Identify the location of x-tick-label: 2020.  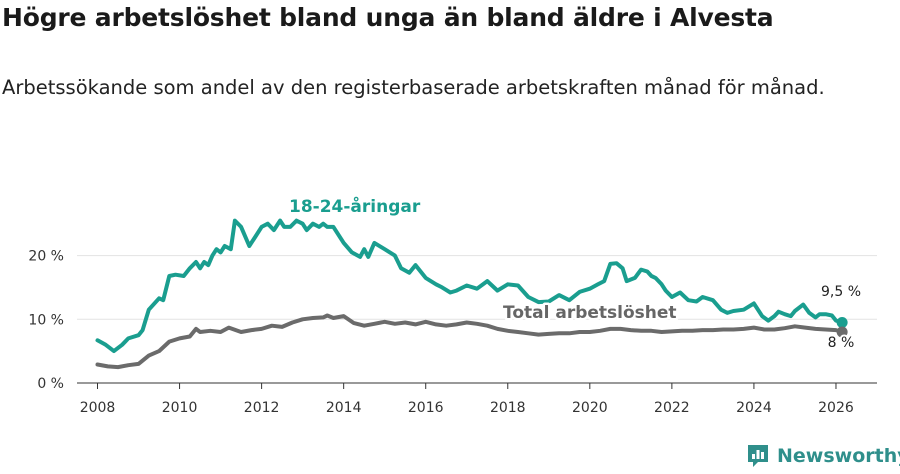
(590, 408).